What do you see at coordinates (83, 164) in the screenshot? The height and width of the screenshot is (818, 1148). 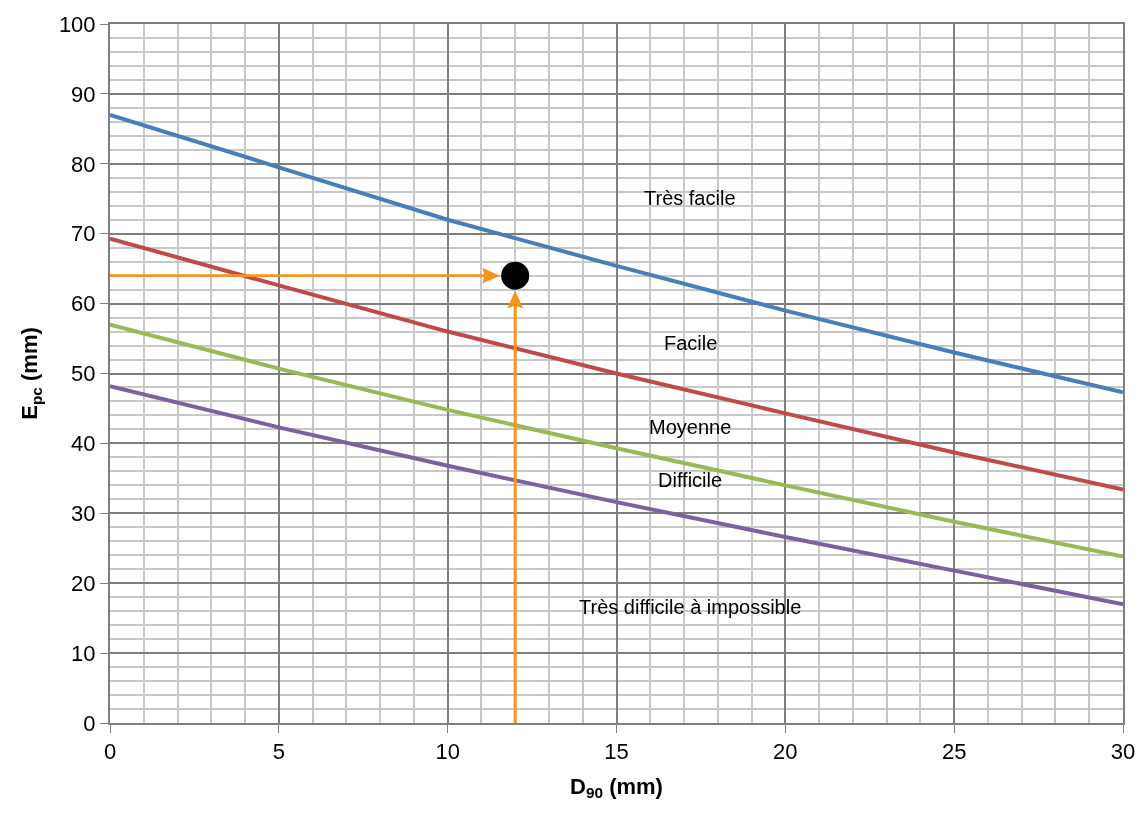 I see `y-tick-label: 80` at bounding box center [83, 164].